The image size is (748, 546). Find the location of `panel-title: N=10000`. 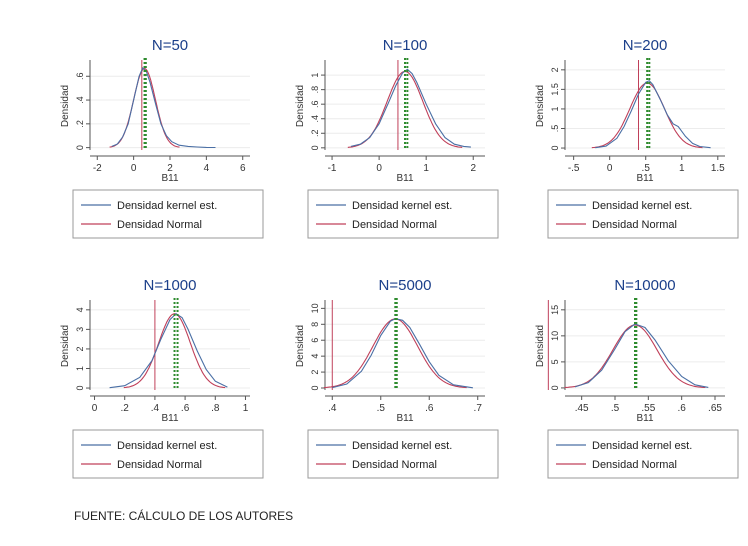

panel-title: N=10000 is located at coordinates (644, 285).